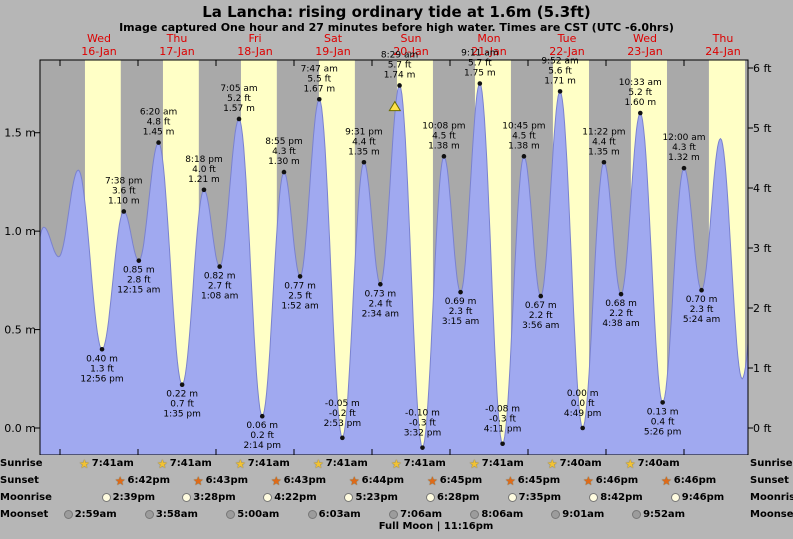 The height and width of the screenshot is (539, 793). I want to click on svg-text:-0.10 m-0.3 ft3:32 pm: -0.10 m -0.3 ft 3:32 pm, so click(423, 424).